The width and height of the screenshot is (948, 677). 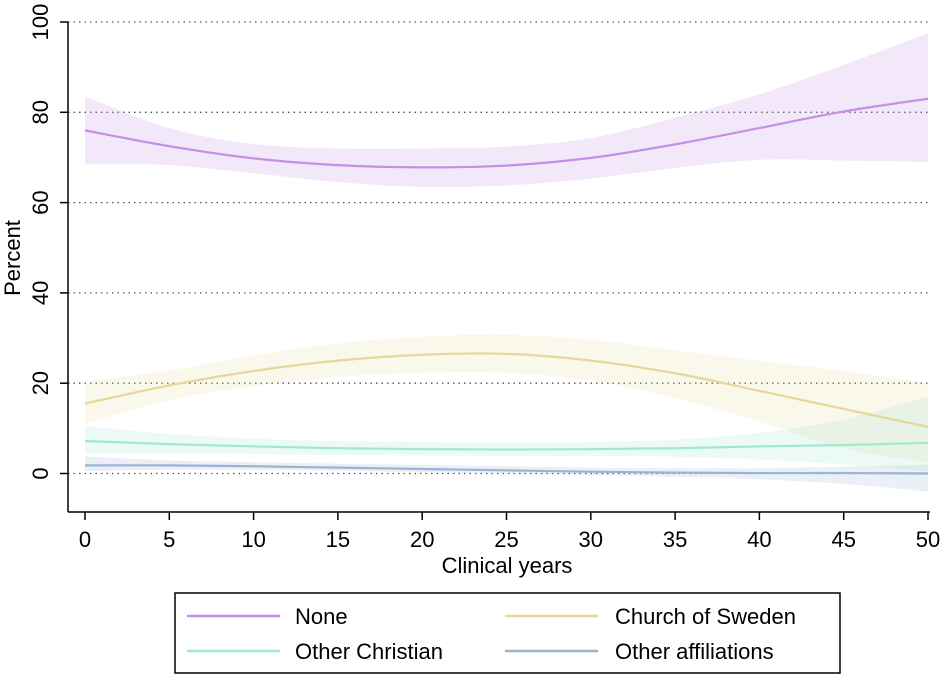 I want to click on series-line-church-of-sweden, so click(x=506, y=390).